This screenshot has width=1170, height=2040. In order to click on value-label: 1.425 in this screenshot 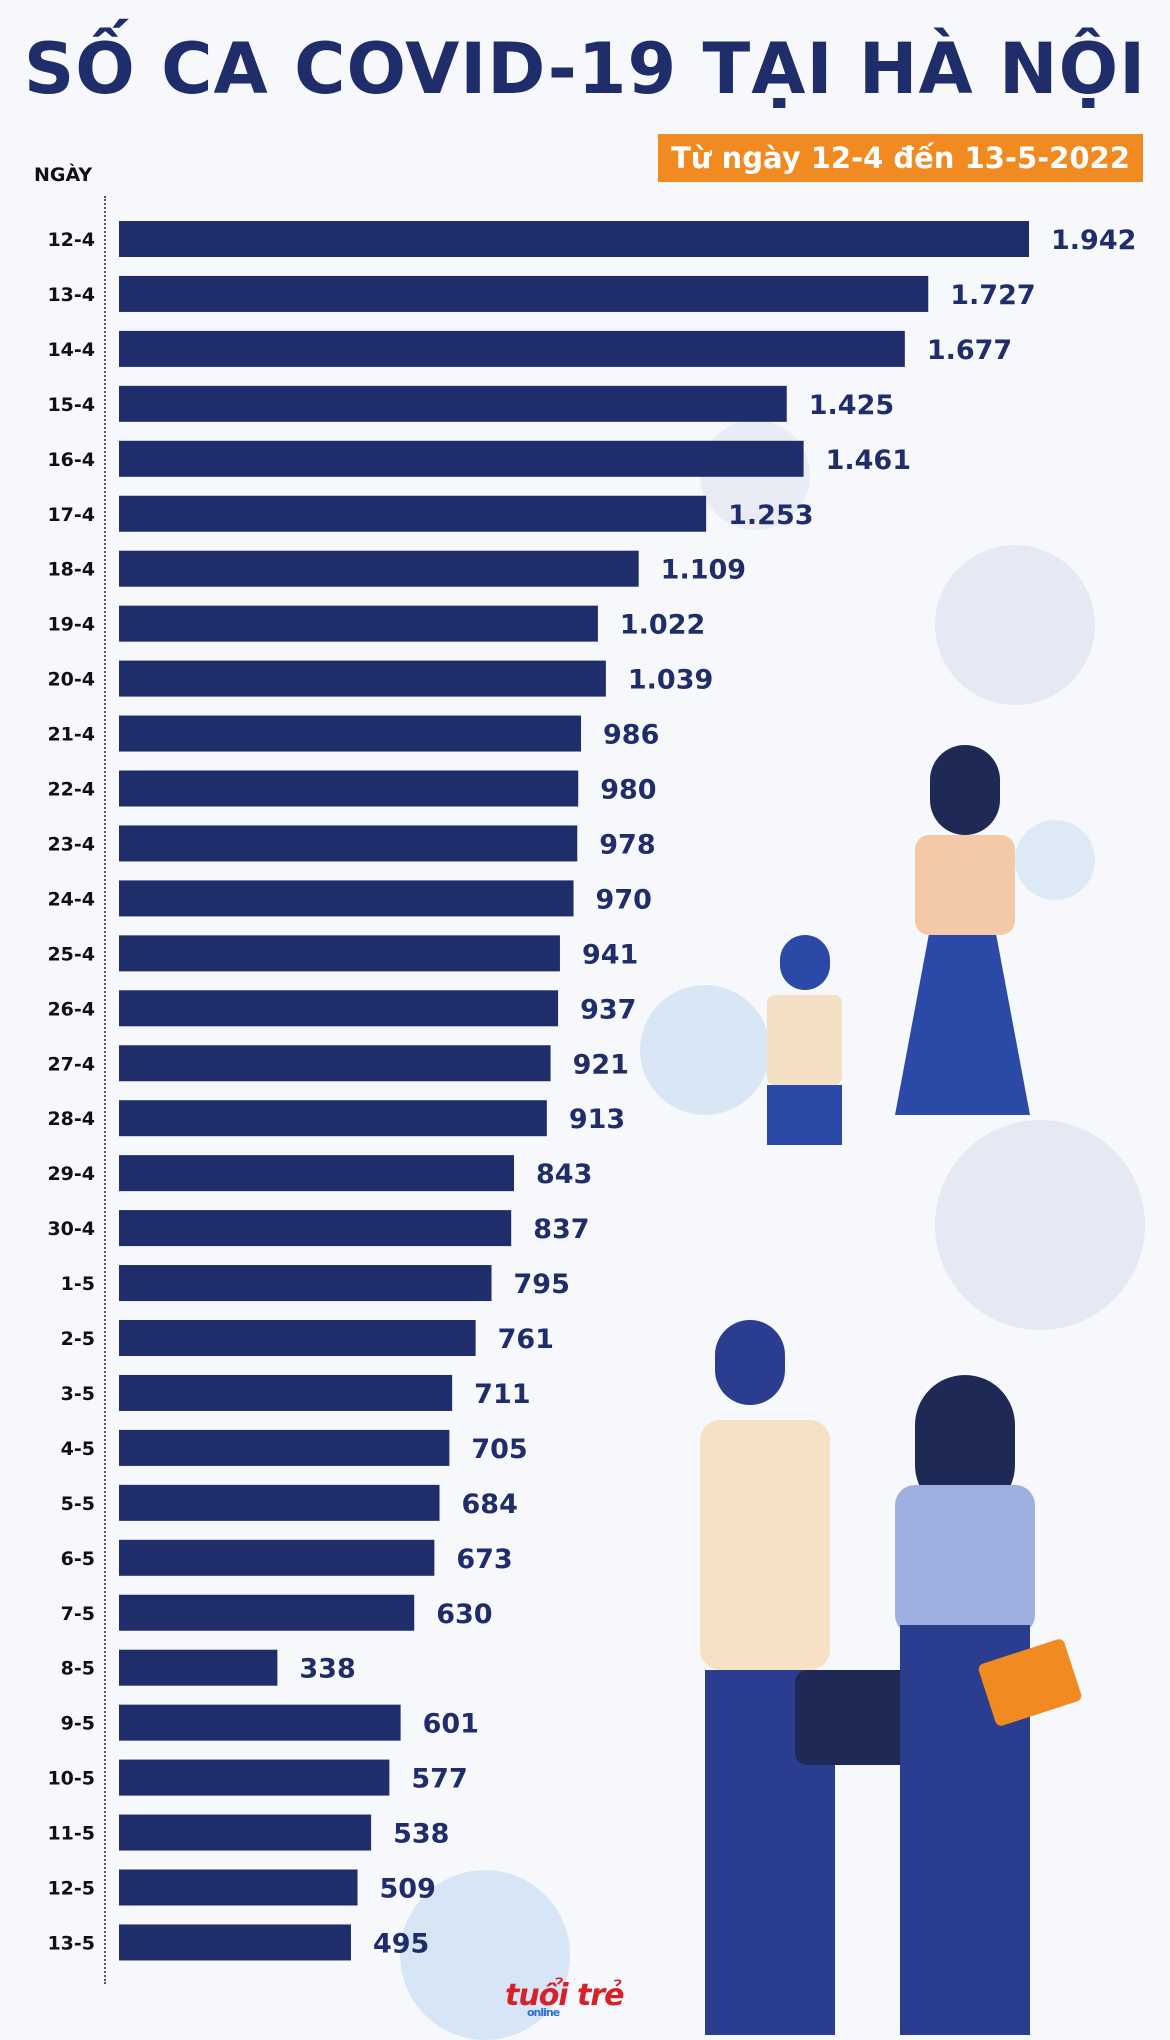, I will do `click(851, 405)`.